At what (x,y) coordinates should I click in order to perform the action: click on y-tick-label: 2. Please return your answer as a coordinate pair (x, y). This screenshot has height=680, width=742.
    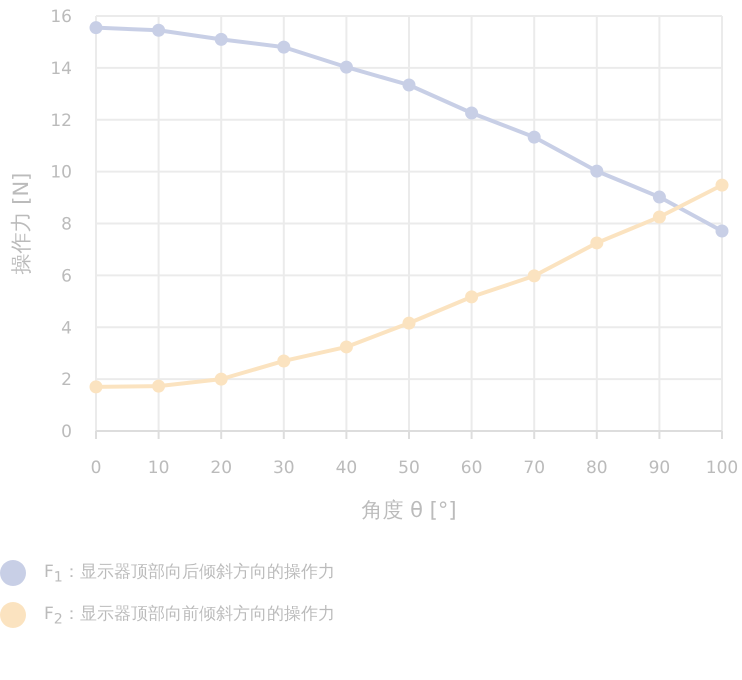
    Looking at the image, I should click on (66, 380).